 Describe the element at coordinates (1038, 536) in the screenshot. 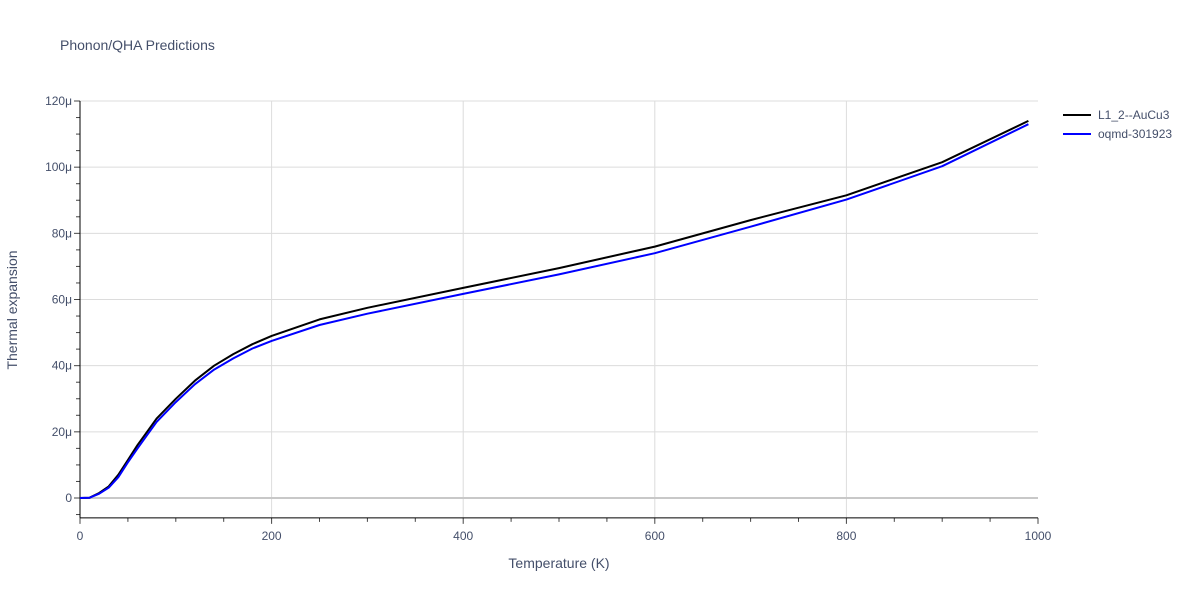

I see `x-tick-label: 1000` at that location.